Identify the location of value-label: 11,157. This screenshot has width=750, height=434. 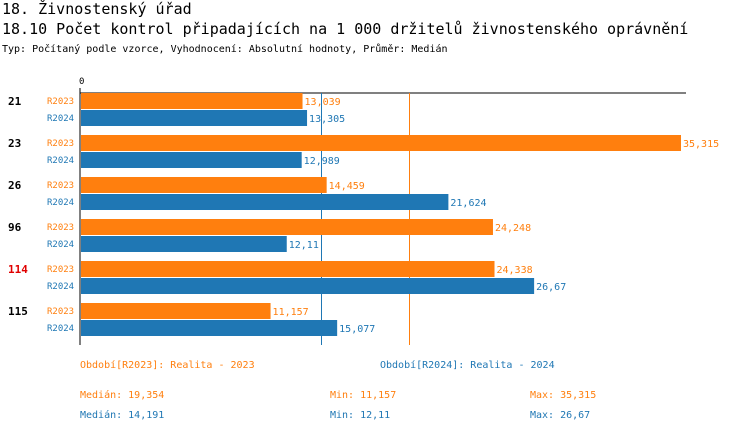
(291, 312).